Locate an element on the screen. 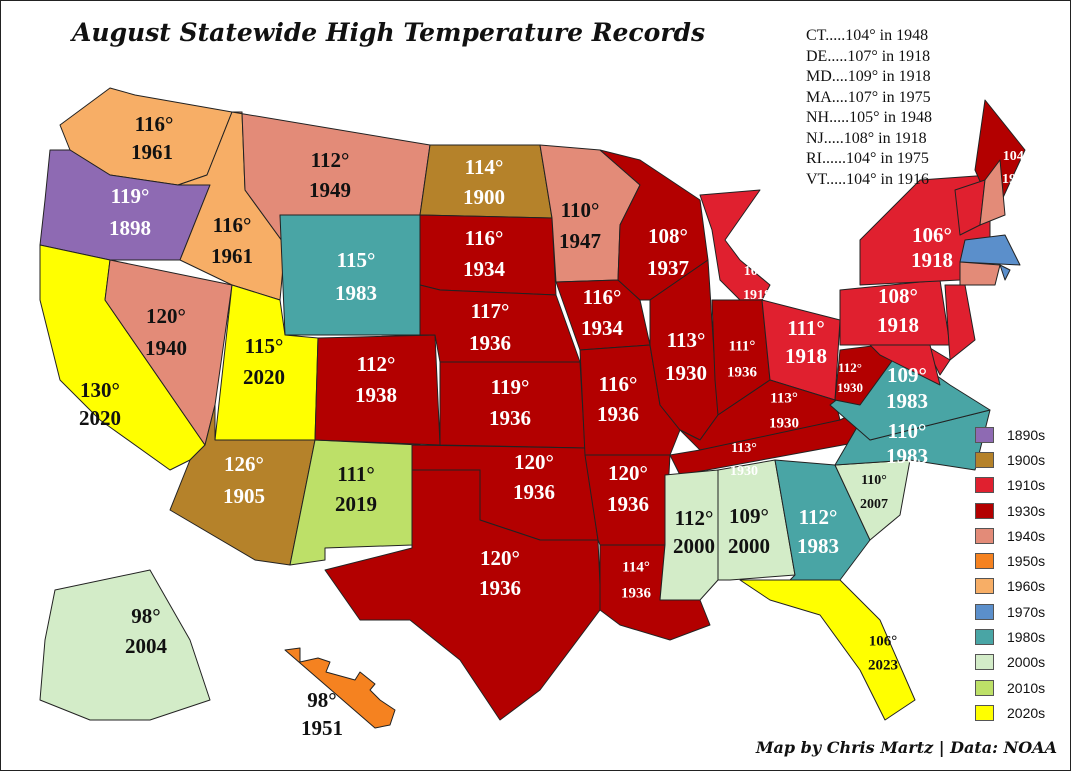 This screenshot has width=1071, height=771. state-label-temp-ut: 115° is located at coordinates (264, 346).